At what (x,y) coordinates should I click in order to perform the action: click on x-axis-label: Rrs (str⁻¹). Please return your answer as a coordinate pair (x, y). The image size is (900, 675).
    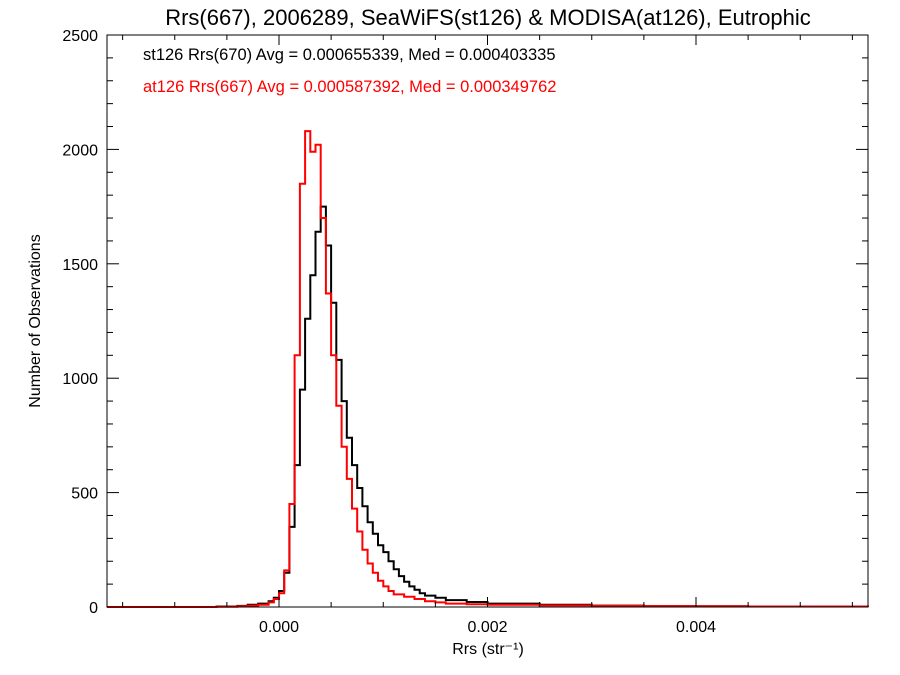
    Looking at the image, I should click on (488, 649).